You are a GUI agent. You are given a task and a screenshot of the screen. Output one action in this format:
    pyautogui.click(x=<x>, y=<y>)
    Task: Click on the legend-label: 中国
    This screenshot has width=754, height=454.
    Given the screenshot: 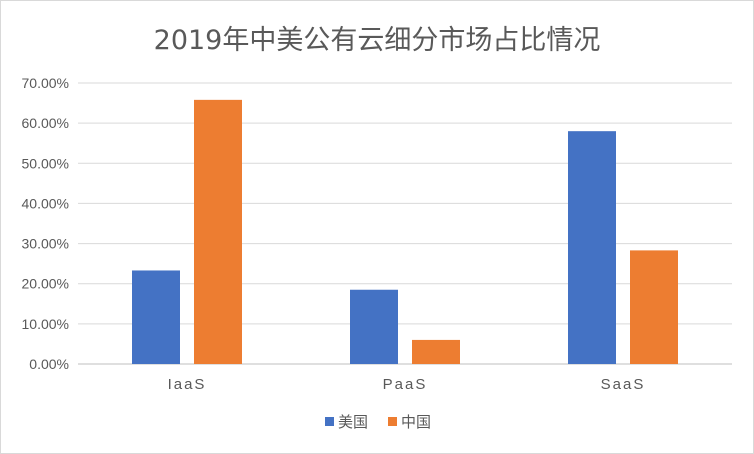 What is the action you would take?
    pyautogui.click(x=416, y=422)
    